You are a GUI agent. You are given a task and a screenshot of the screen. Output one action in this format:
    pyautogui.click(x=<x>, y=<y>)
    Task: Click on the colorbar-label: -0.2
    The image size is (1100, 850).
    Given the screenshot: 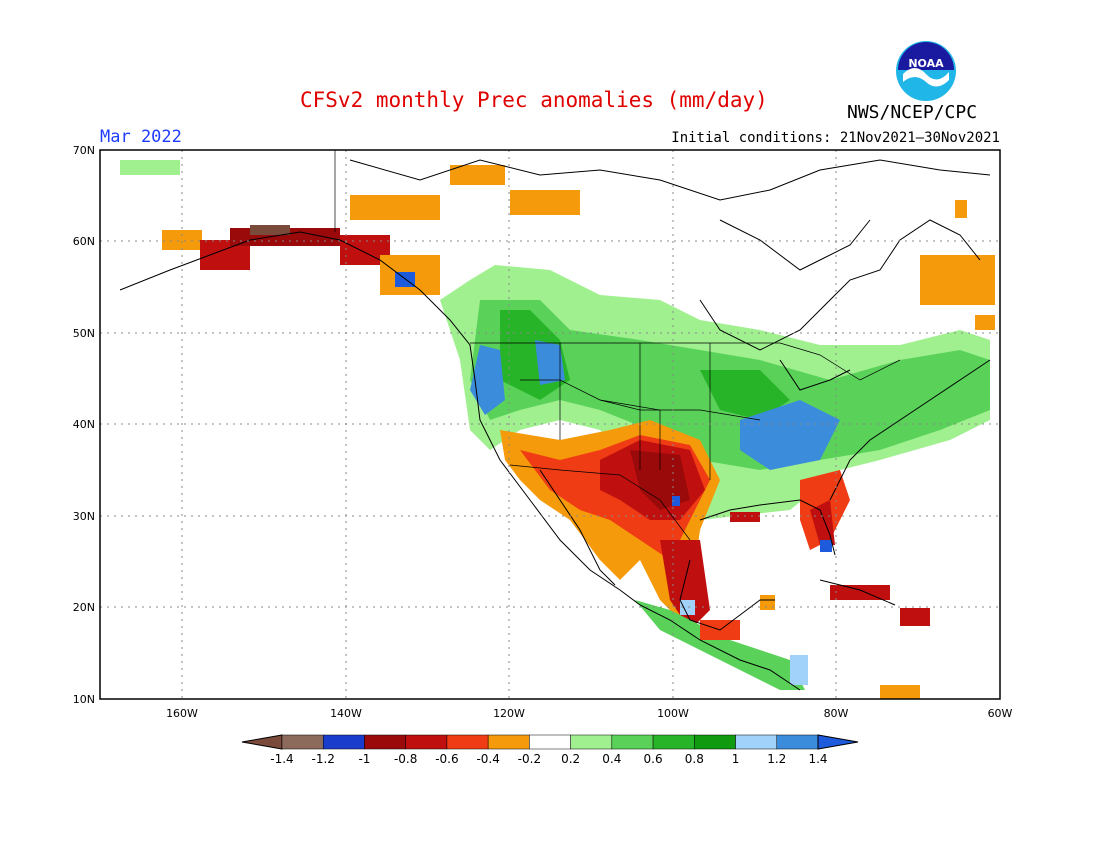 What is the action you would take?
    pyautogui.click(x=529, y=759)
    